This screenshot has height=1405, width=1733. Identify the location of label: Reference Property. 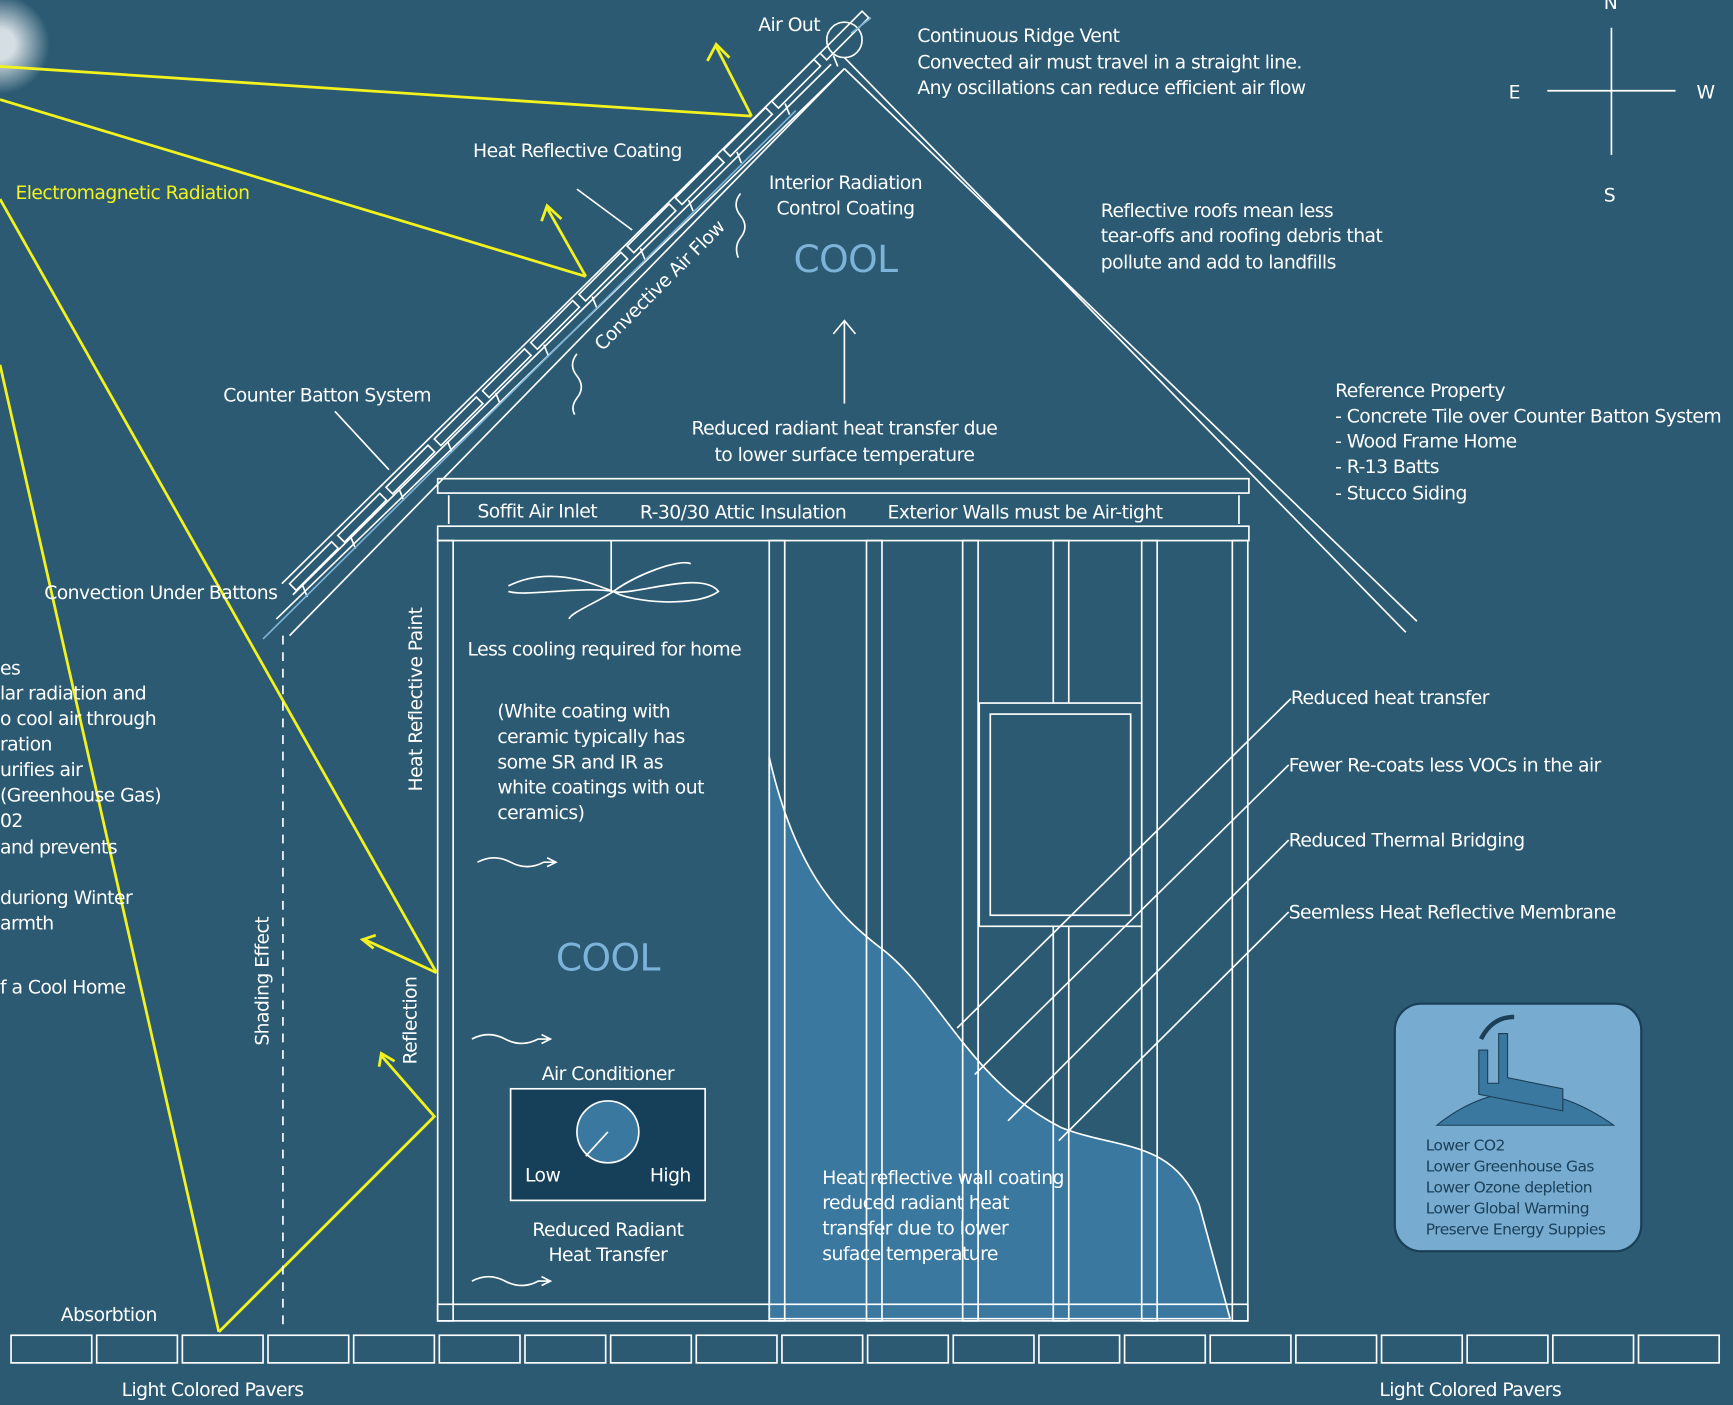
(1420, 391).